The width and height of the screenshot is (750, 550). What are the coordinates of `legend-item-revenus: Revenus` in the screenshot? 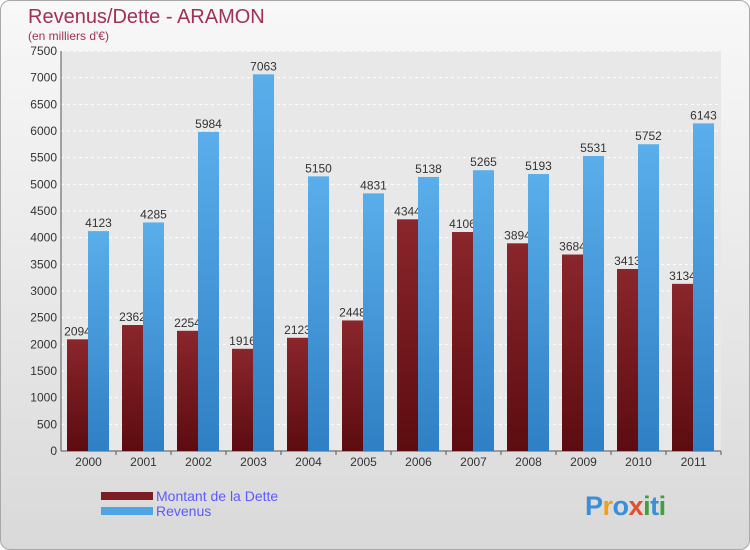 It's located at (189, 510).